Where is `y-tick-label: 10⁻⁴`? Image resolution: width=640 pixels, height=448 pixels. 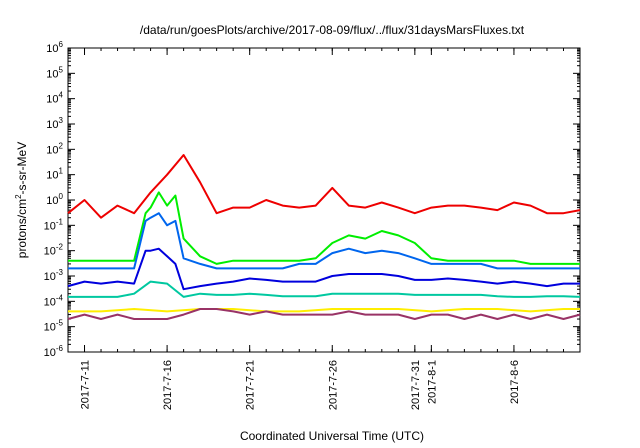
y-tick-label: 10⁻⁴ is located at coordinates (54, 300).